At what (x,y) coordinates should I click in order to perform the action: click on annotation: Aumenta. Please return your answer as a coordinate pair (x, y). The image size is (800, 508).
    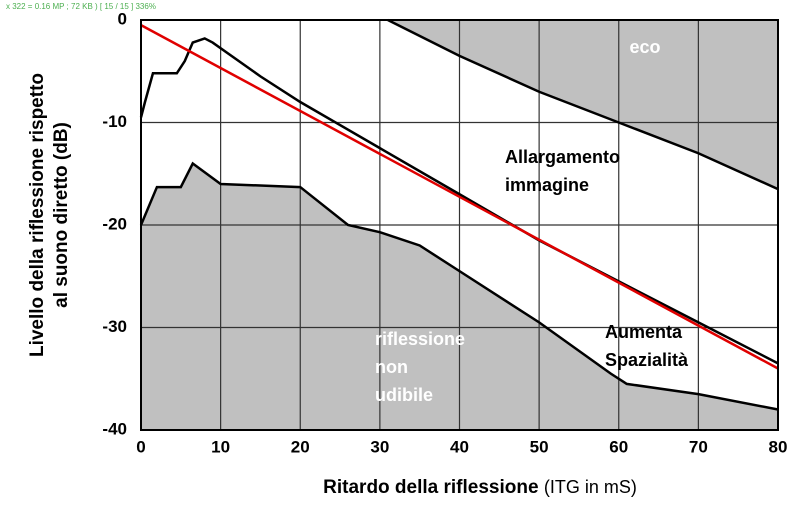
    Looking at the image, I should click on (644, 332).